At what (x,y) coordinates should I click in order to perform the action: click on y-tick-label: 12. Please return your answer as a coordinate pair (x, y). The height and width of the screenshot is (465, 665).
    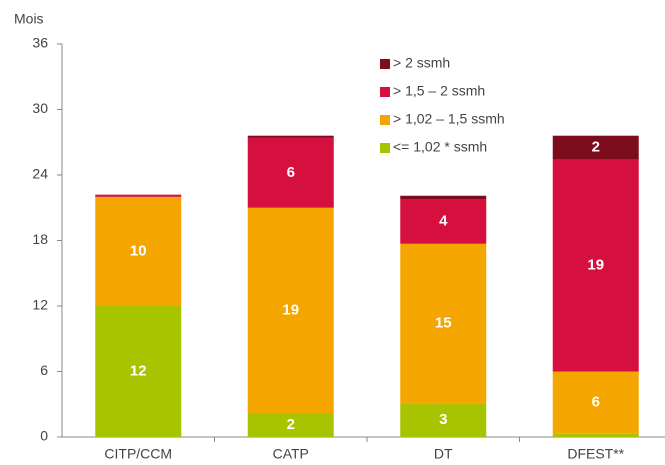
    Looking at the image, I should click on (40, 305).